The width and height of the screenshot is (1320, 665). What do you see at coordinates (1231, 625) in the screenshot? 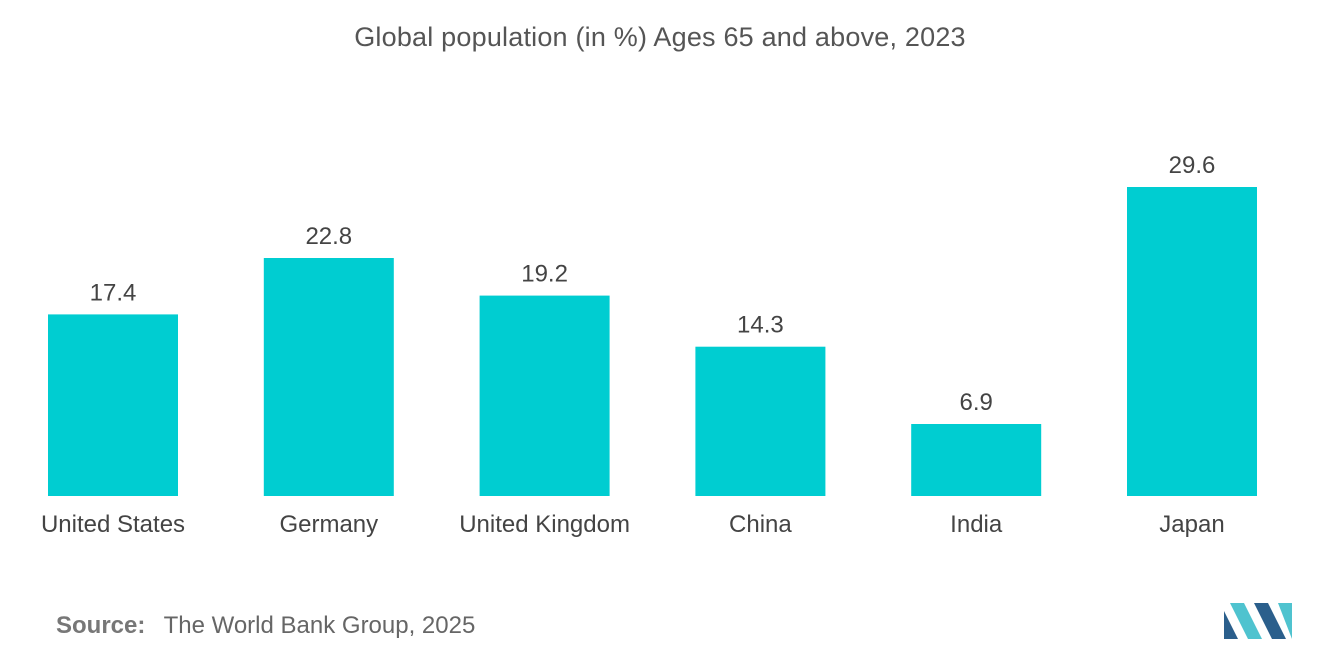
I see `logo-shape-left` at bounding box center [1231, 625].